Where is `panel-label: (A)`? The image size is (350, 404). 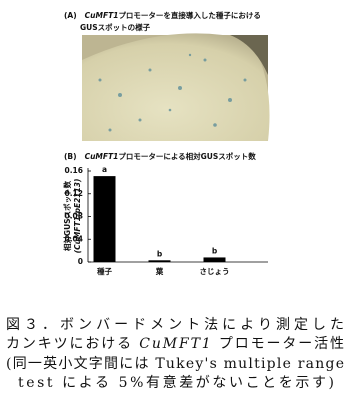
panel-label: (A) is located at coordinates (70, 15).